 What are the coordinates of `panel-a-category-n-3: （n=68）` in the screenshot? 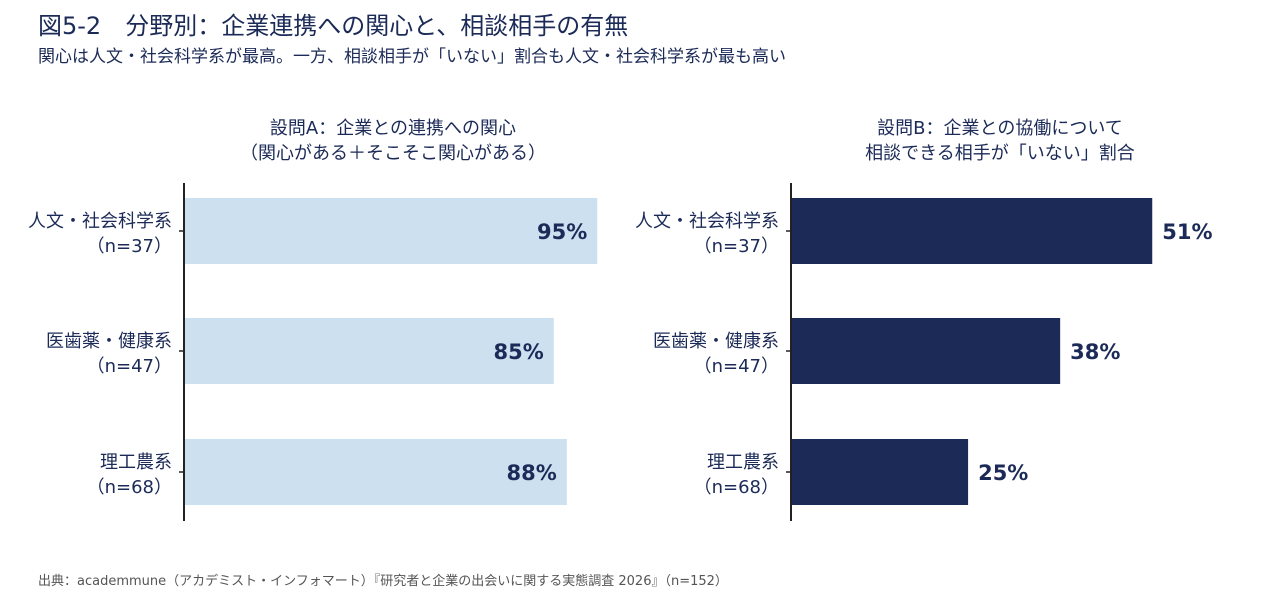 It's located at (129, 487).